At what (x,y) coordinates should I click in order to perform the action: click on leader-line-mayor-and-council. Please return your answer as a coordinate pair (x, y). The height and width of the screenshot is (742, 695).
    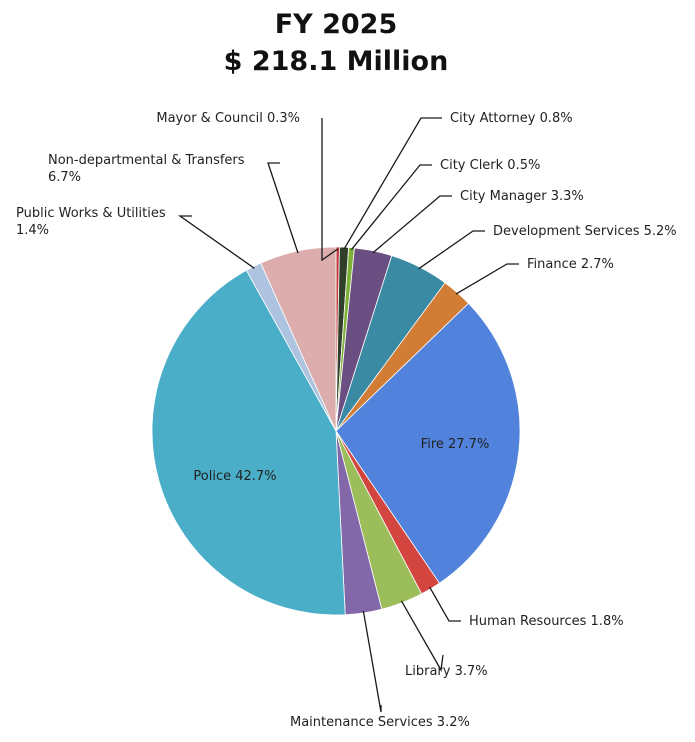
    Looking at the image, I should click on (330, 190).